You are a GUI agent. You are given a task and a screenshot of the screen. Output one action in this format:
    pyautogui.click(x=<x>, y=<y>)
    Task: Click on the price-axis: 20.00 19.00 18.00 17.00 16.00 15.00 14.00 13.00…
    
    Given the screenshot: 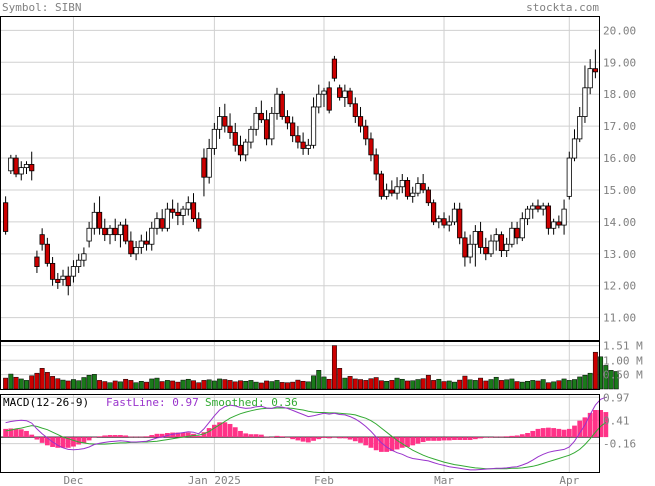 What is the action you would take?
    pyautogui.click(x=619, y=174)
    